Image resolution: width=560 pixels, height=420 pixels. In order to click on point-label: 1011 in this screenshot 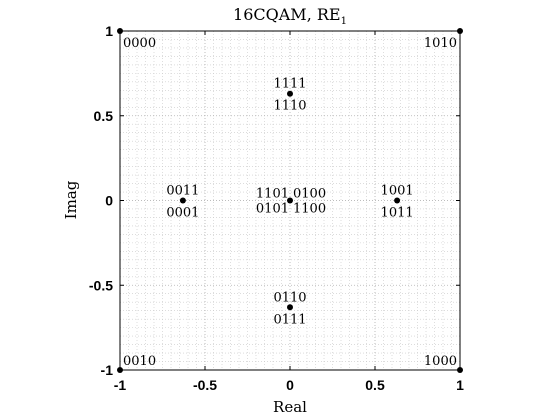, I will do `click(397, 213)`.